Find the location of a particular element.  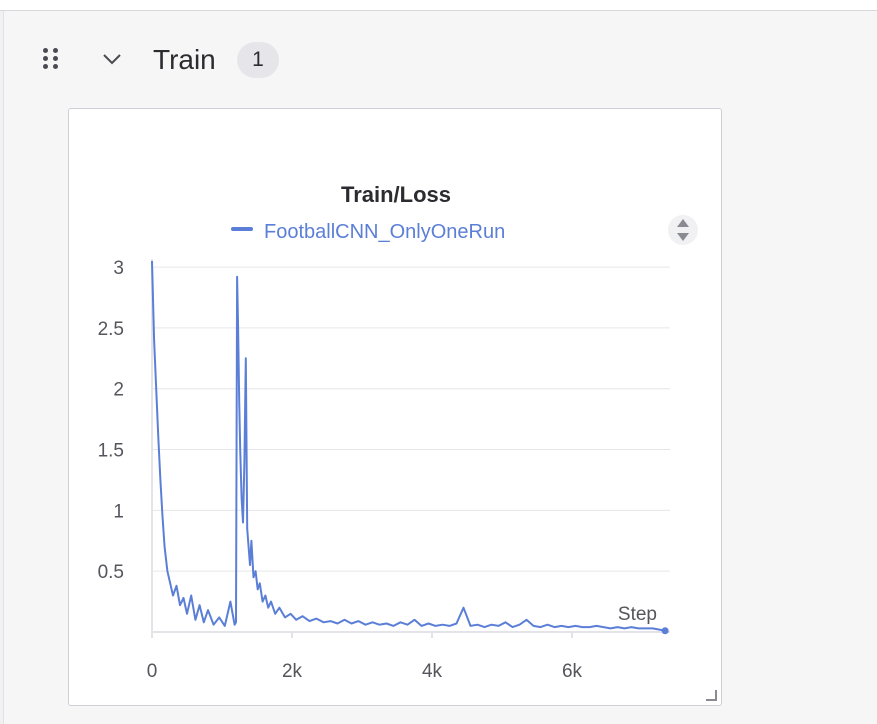

x-tick-label: 6k is located at coordinates (572, 671).